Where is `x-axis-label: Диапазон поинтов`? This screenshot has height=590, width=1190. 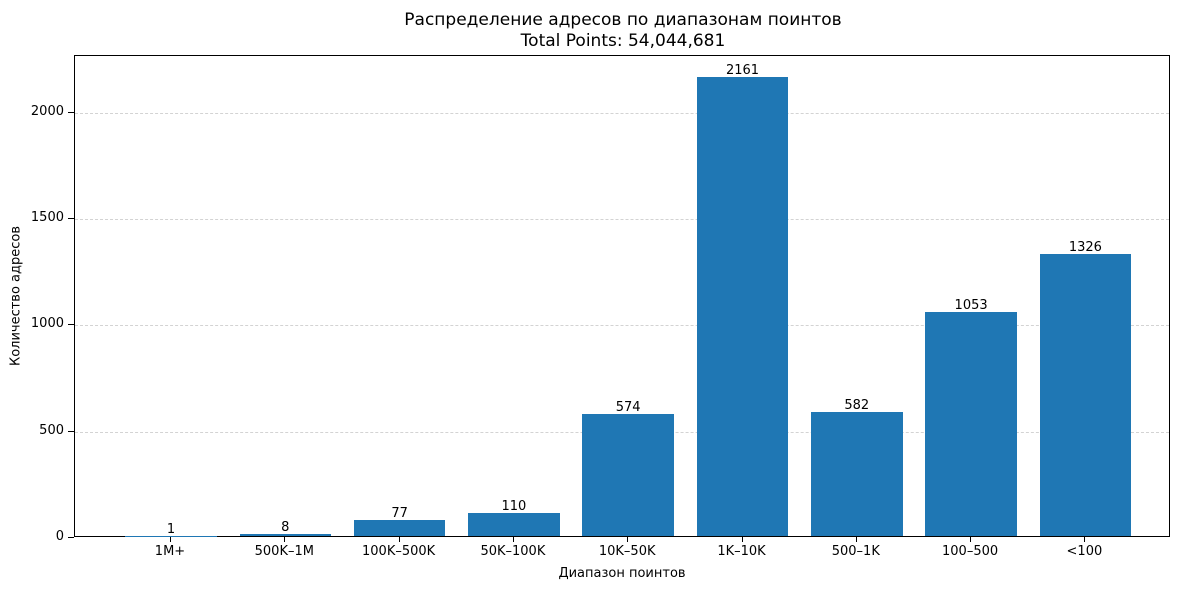
x-axis-label: Диапазон поинтов is located at coordinates (622, 573).